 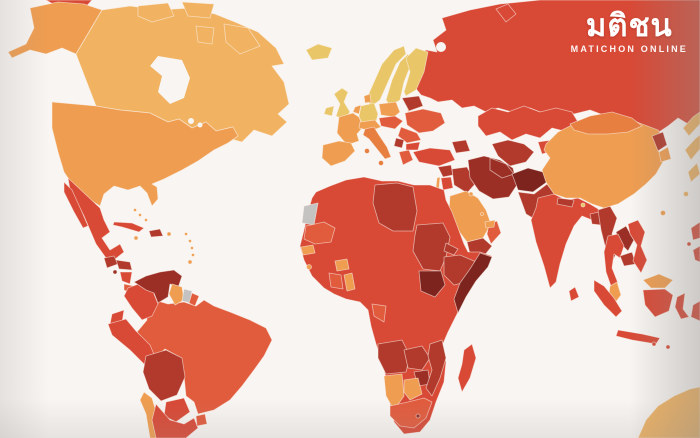 What do you see at coordinates (565, 202) in the screenshot?
I see `region-nepal` at bounding box center [565, 202].